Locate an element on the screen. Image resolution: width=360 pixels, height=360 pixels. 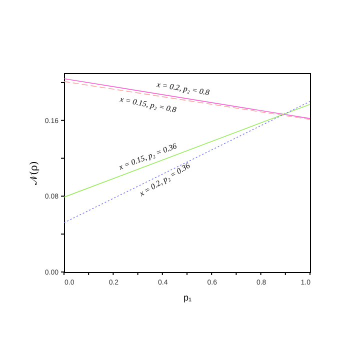
y-axis-title: 𝒩(ρ) is located at coordinates (34, 173).